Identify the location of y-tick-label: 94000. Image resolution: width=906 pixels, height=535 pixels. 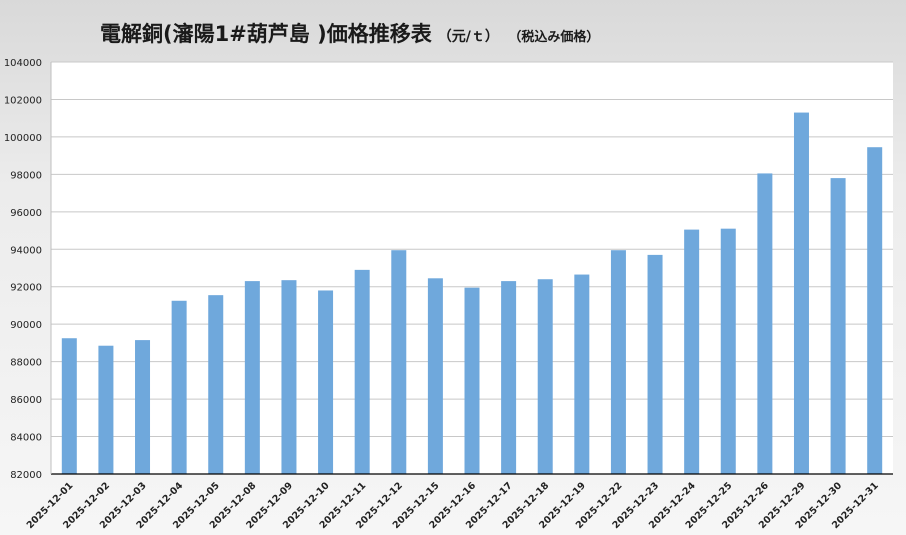
(26, 250).